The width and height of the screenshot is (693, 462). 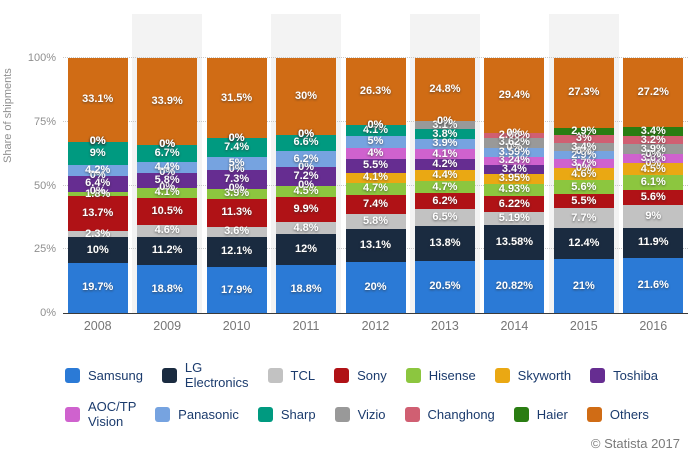 What do you see at coordinates (97, 214) in the screenshot?
I see `segment-sony-2008: 13.7%` at bounding box center [97, 214].